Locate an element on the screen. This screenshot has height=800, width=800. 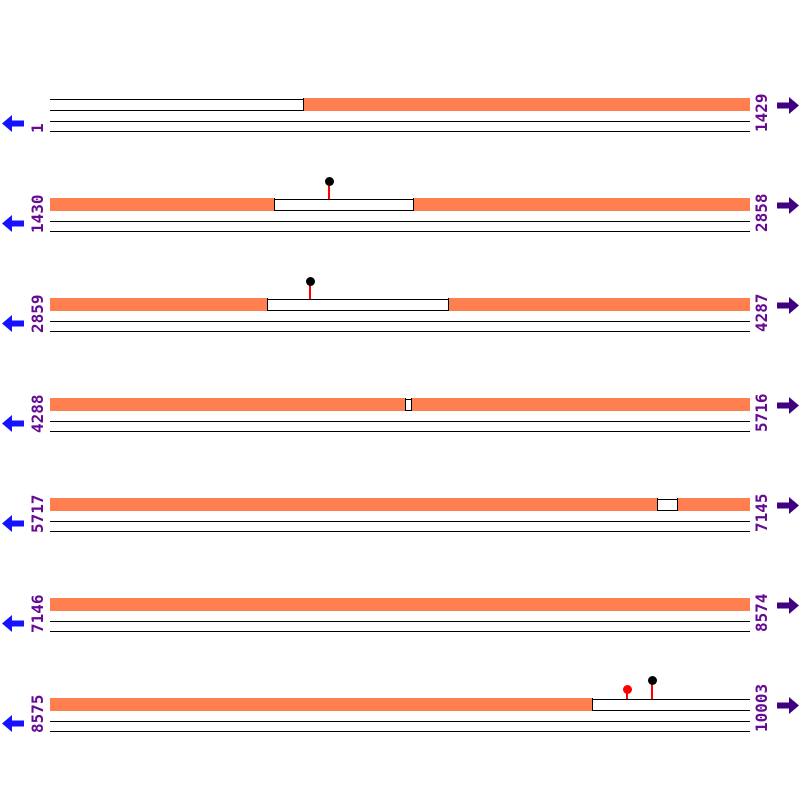
row-start-coordinate: 1 is located at coordinates (37, 128).